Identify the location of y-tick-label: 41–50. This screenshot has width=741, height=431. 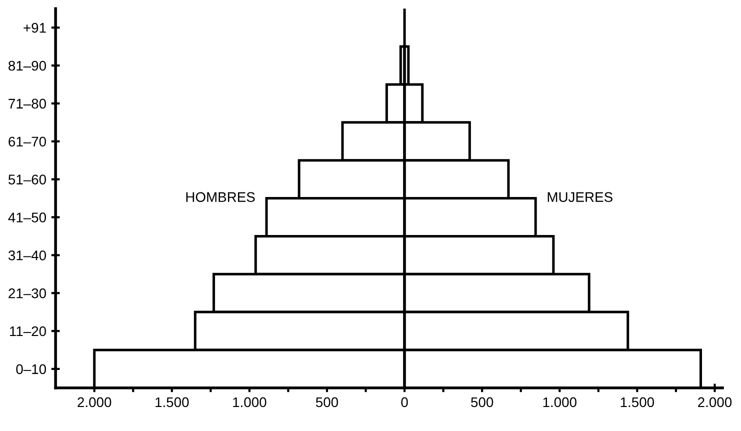
(27, 217).